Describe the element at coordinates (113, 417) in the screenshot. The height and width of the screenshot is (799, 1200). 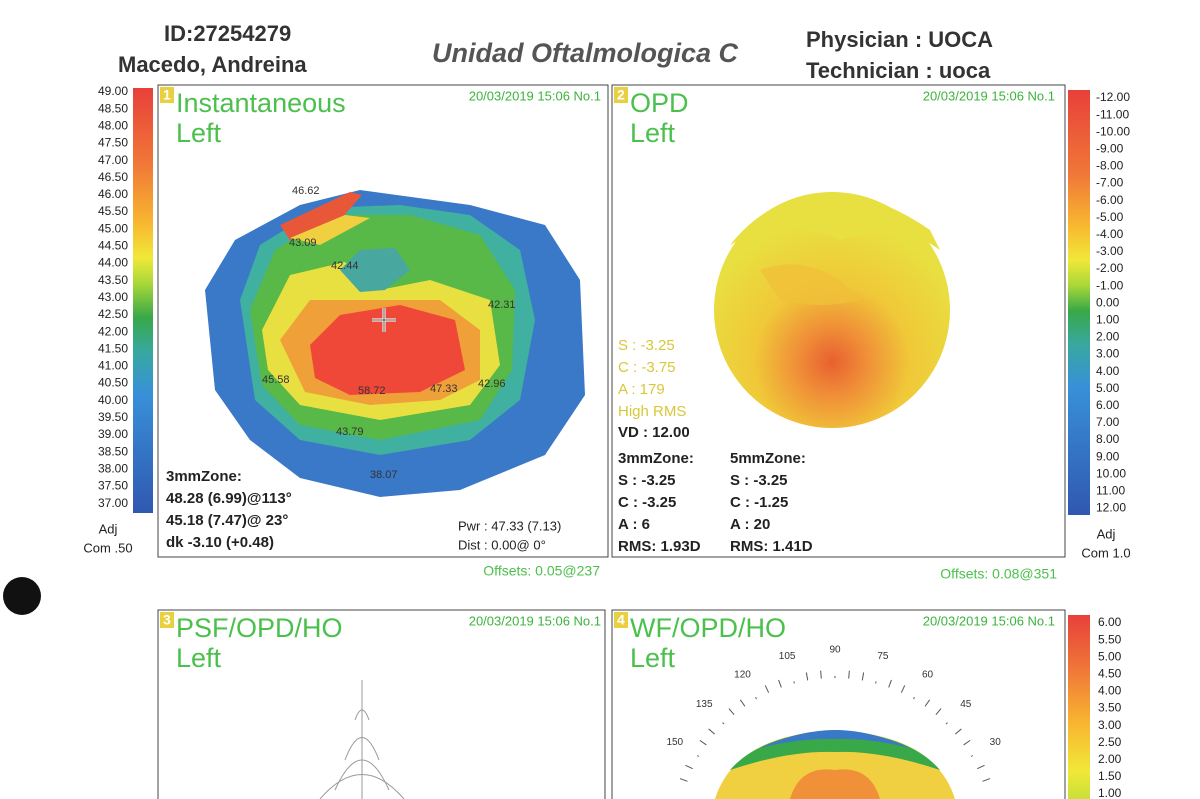
I see `scale-label: 39.50` at that location.